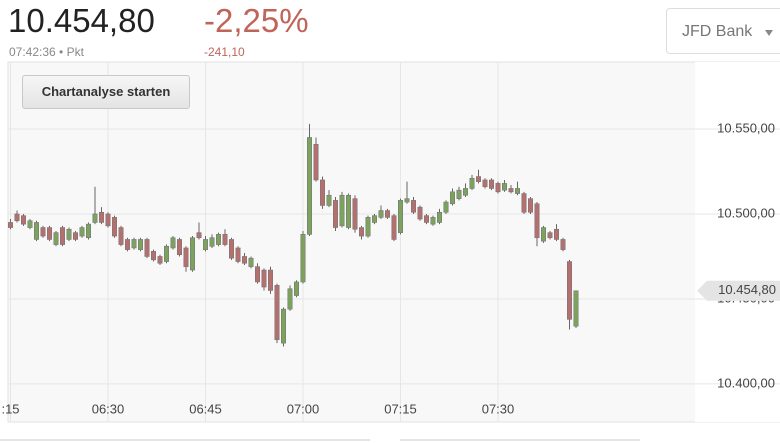 This screenshot has height=443, width=780. I want to click on axis-area, so click(737, 242).